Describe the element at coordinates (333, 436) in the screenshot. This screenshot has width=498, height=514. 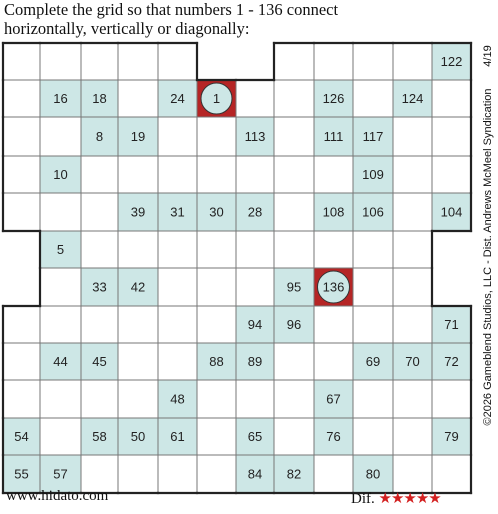
I see `clue-number: 76` at that location.